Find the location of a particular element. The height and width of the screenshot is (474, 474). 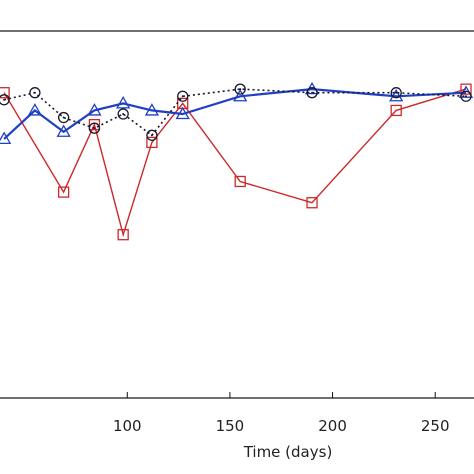

series-line-triangle is located at coordinates (235, 113).